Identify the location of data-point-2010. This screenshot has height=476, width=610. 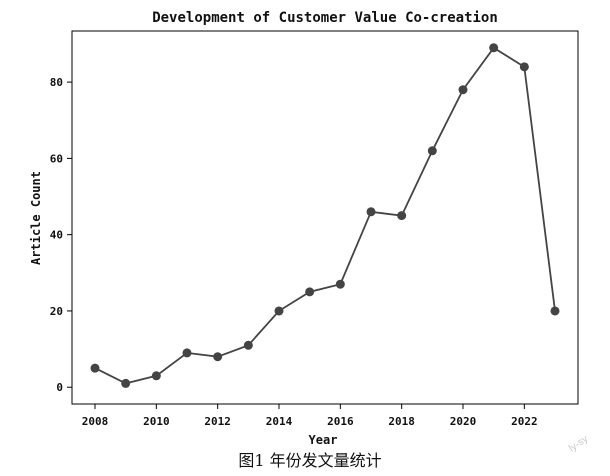
(156, 376).